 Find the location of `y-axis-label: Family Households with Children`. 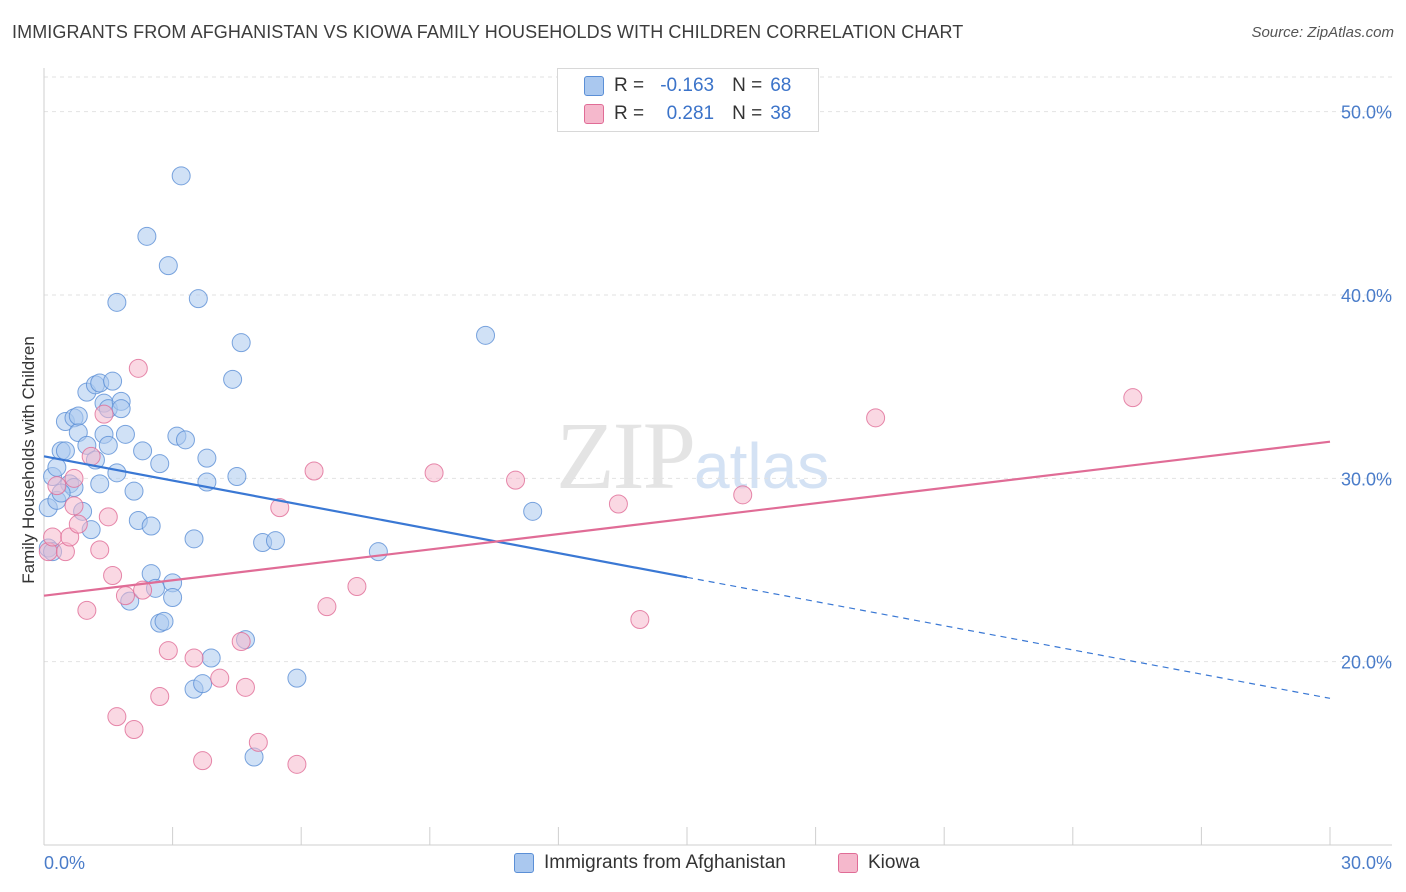

y-axis-label: Family Households with Children is located at coordinates (28, 460).